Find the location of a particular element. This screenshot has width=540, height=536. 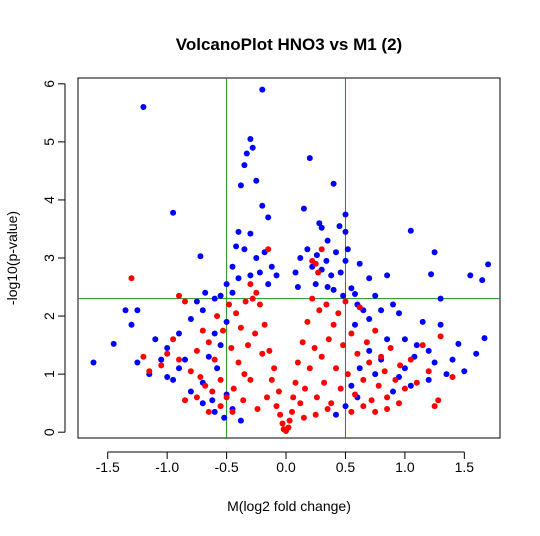

x-axis: -1.5 -1.0 -0.5 0.0 0.5 1.0 1.5 is located at coordinates (285, 463).